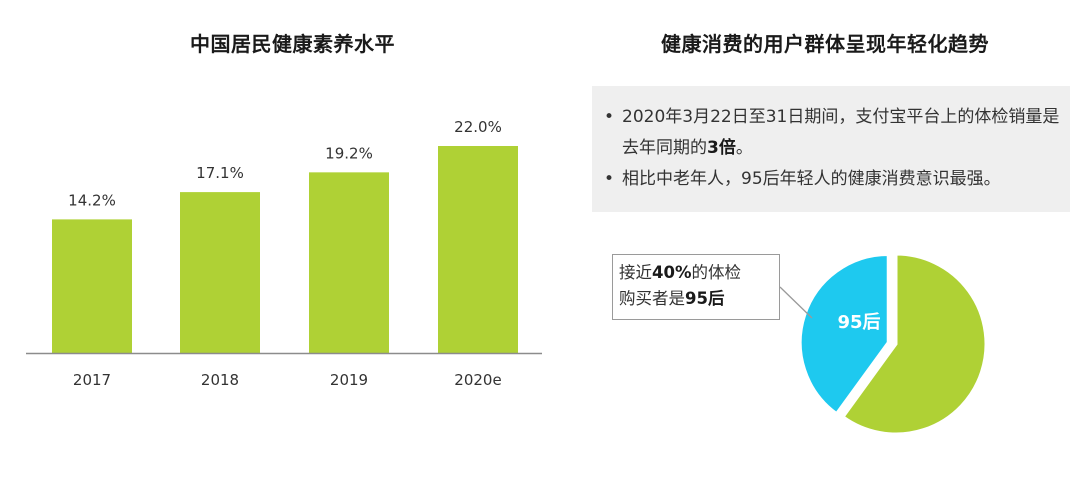 The height and width of the screenshot is (480, 1081). I want to click on callout-text-b: 的体检, so click(716, 272).